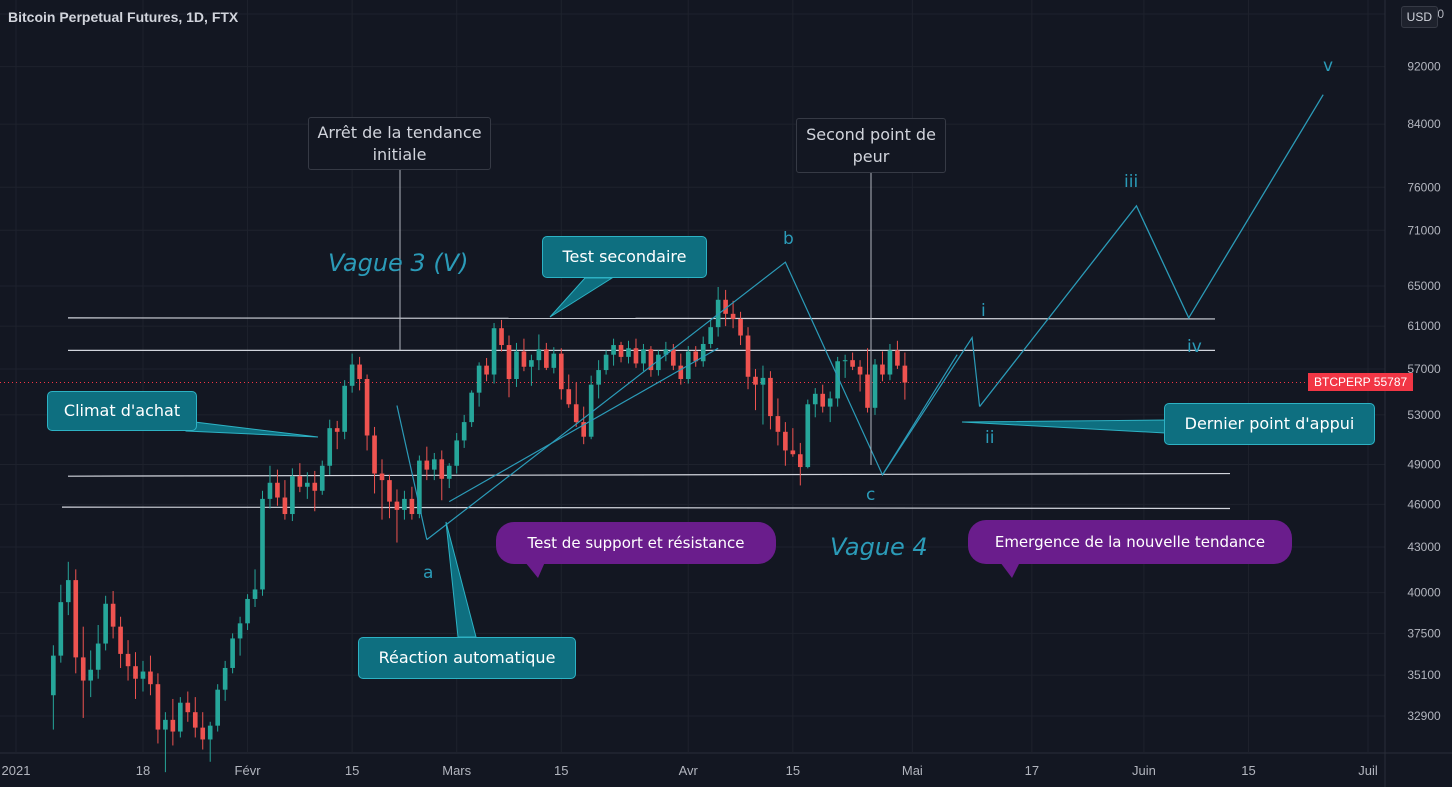  Describe the element at coordinates (1424, 593) in the screenshot. I see `y-tick-label: 40000` at that location.